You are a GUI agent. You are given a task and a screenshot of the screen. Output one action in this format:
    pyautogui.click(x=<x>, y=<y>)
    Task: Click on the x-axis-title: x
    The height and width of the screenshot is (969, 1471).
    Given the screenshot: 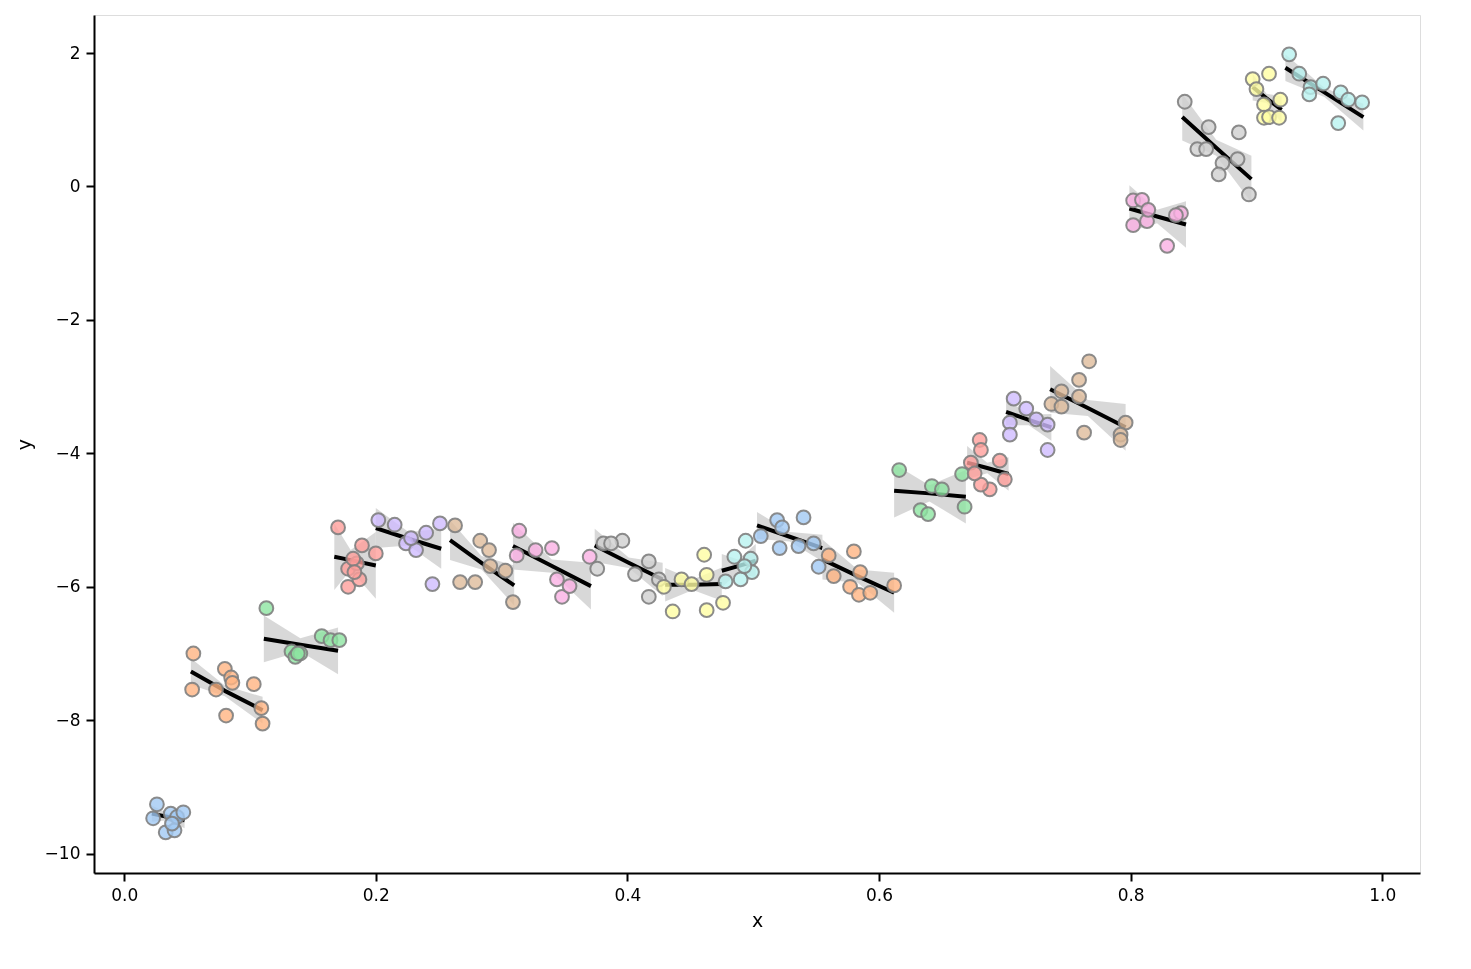 What is the action you would take?
    pyautogui.click(x=757, y=919)
    